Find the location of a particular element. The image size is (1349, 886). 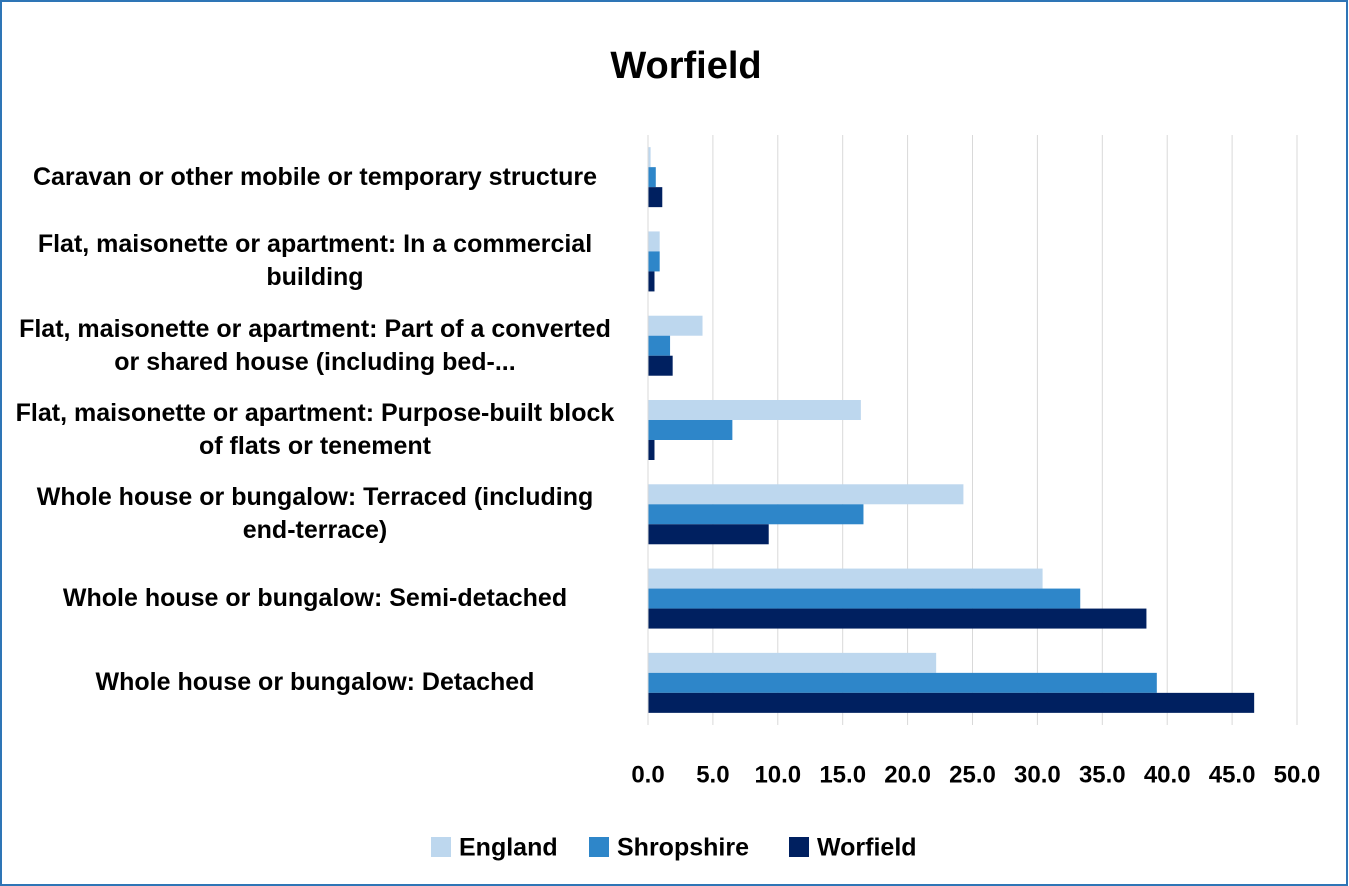

x-tick-label: 0.0 is located at coordinates (647, 774).